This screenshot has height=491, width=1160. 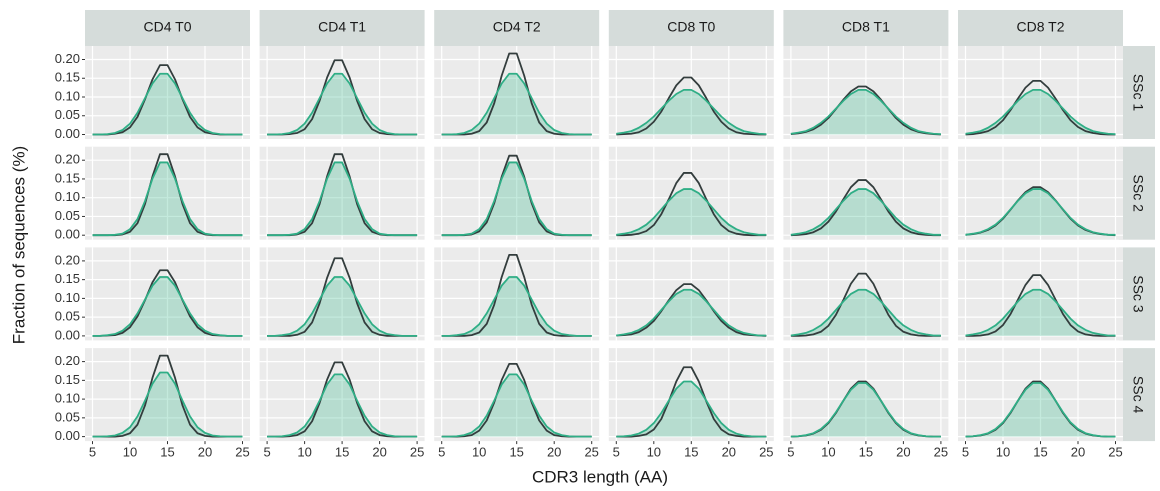 I want to click on row-strip-label: SSc 4, so click(x=1138, y=395).